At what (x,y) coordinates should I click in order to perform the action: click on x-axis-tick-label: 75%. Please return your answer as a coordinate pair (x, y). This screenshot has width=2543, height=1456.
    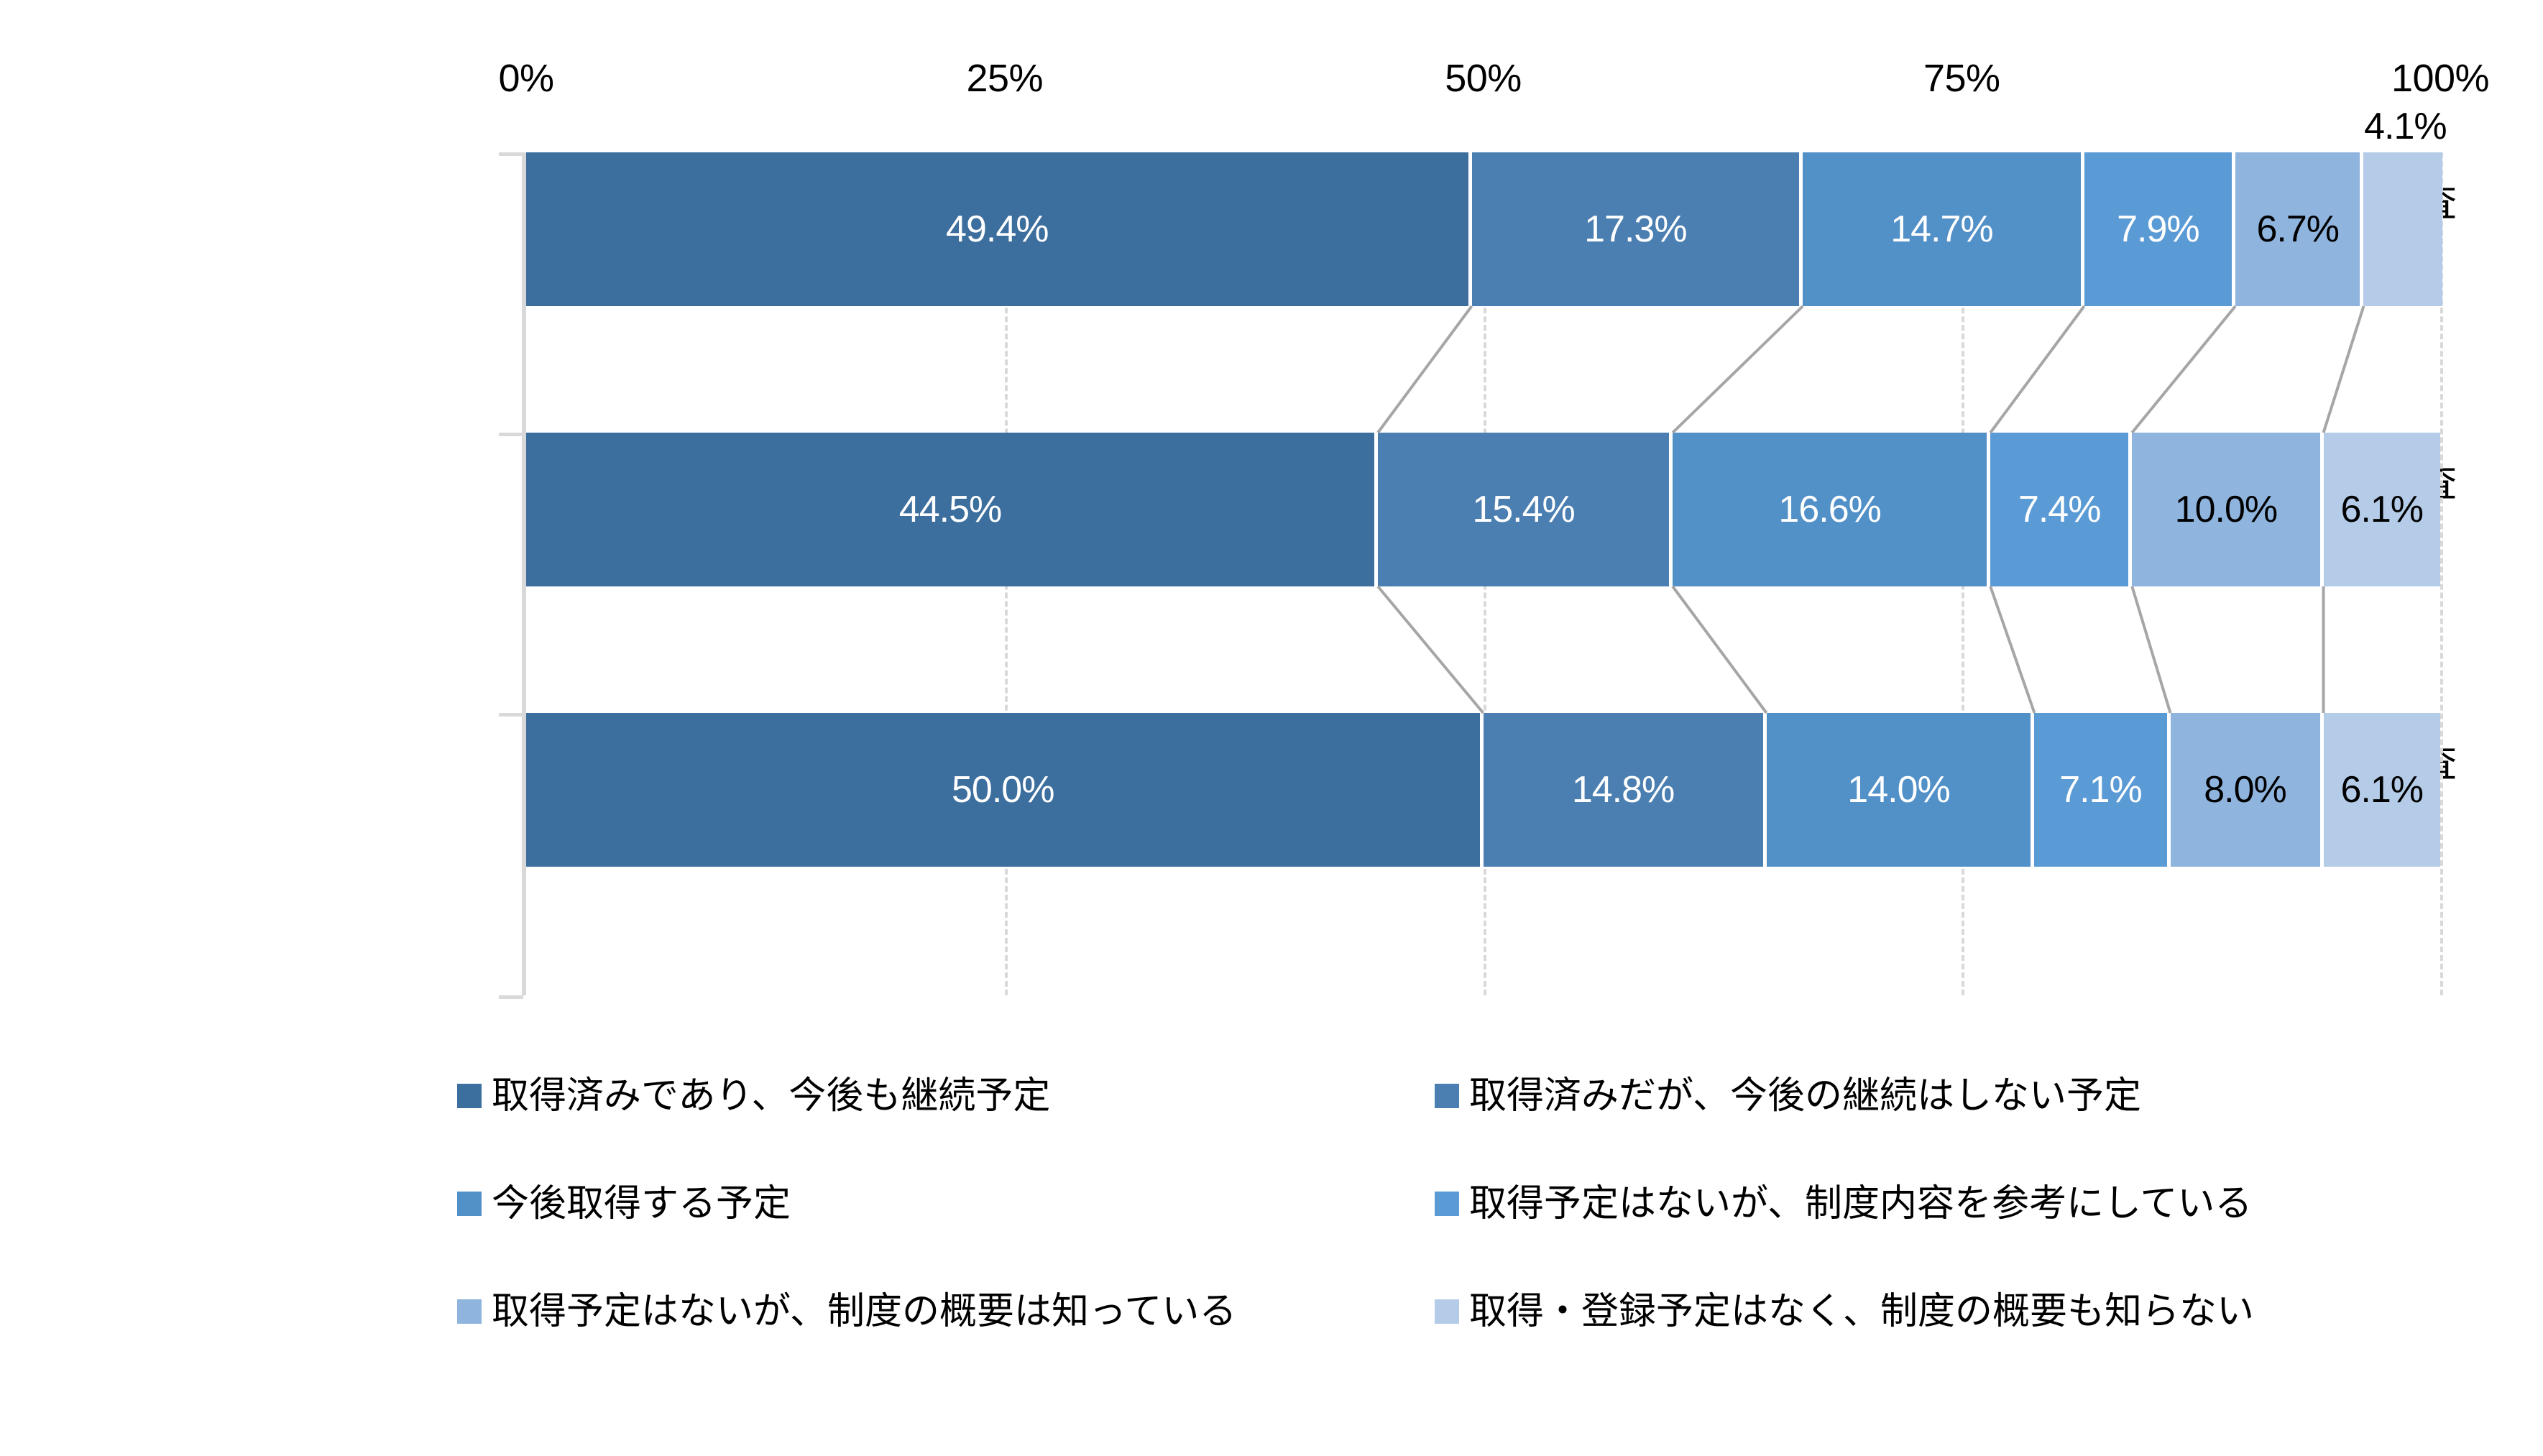
    Looking at the image, I should click on (1961, 78).